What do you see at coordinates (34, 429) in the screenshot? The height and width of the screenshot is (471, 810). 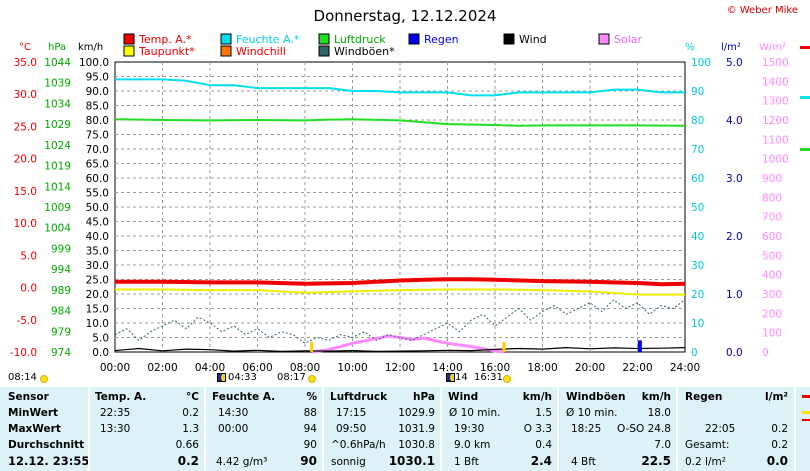 I see `stats-row-max: MaxWert` at bounding box center [34, 429].